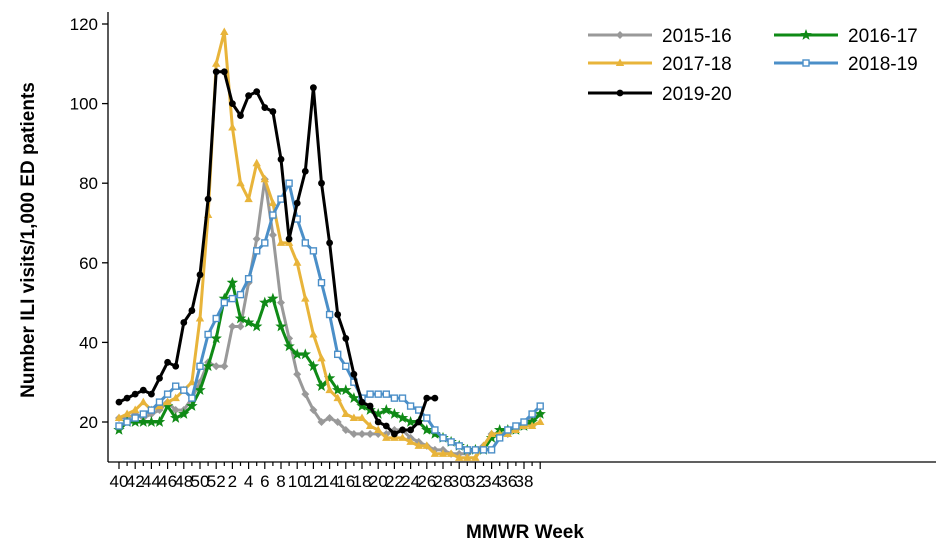  What do you see at coordinates (378, 481) in the screenshot?
I see `x-tick-label: 20` at bounding box center [378, 481].